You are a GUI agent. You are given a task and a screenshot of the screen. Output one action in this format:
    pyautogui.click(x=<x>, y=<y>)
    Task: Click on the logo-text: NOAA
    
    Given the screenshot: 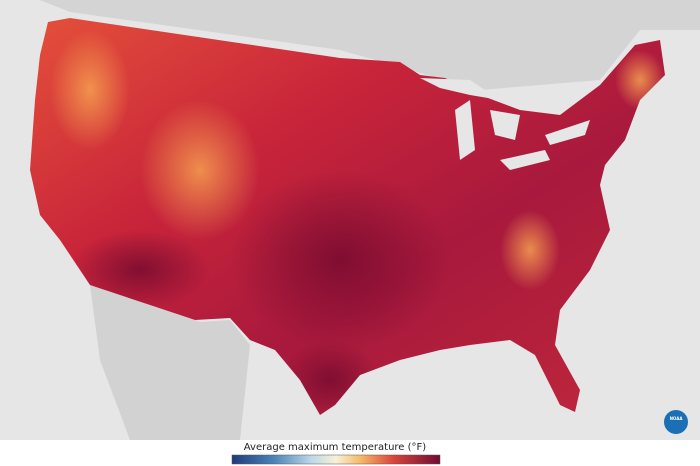 What is the action you would take?
    pyautogui.click(x=677, y=418)
    